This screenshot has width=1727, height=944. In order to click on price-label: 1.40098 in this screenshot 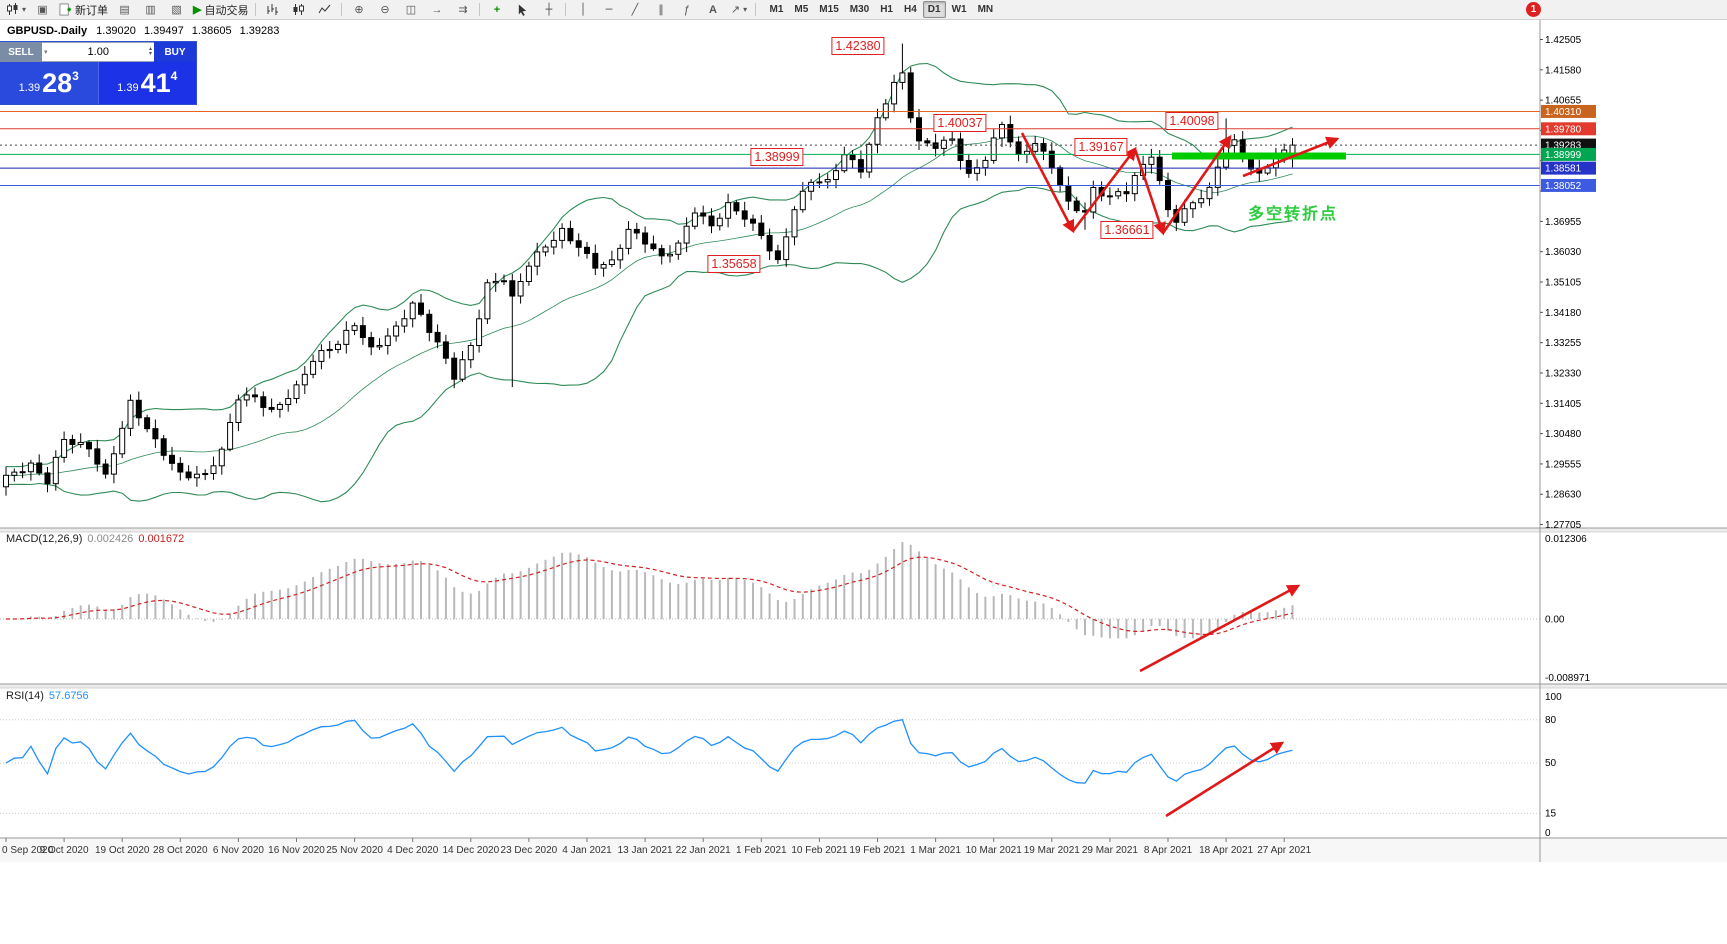, I will do `click(1192, 121)`.